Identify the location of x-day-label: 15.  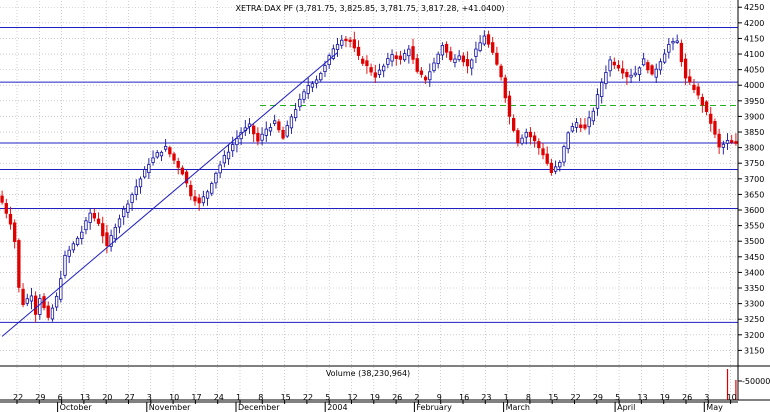
(286, 397).